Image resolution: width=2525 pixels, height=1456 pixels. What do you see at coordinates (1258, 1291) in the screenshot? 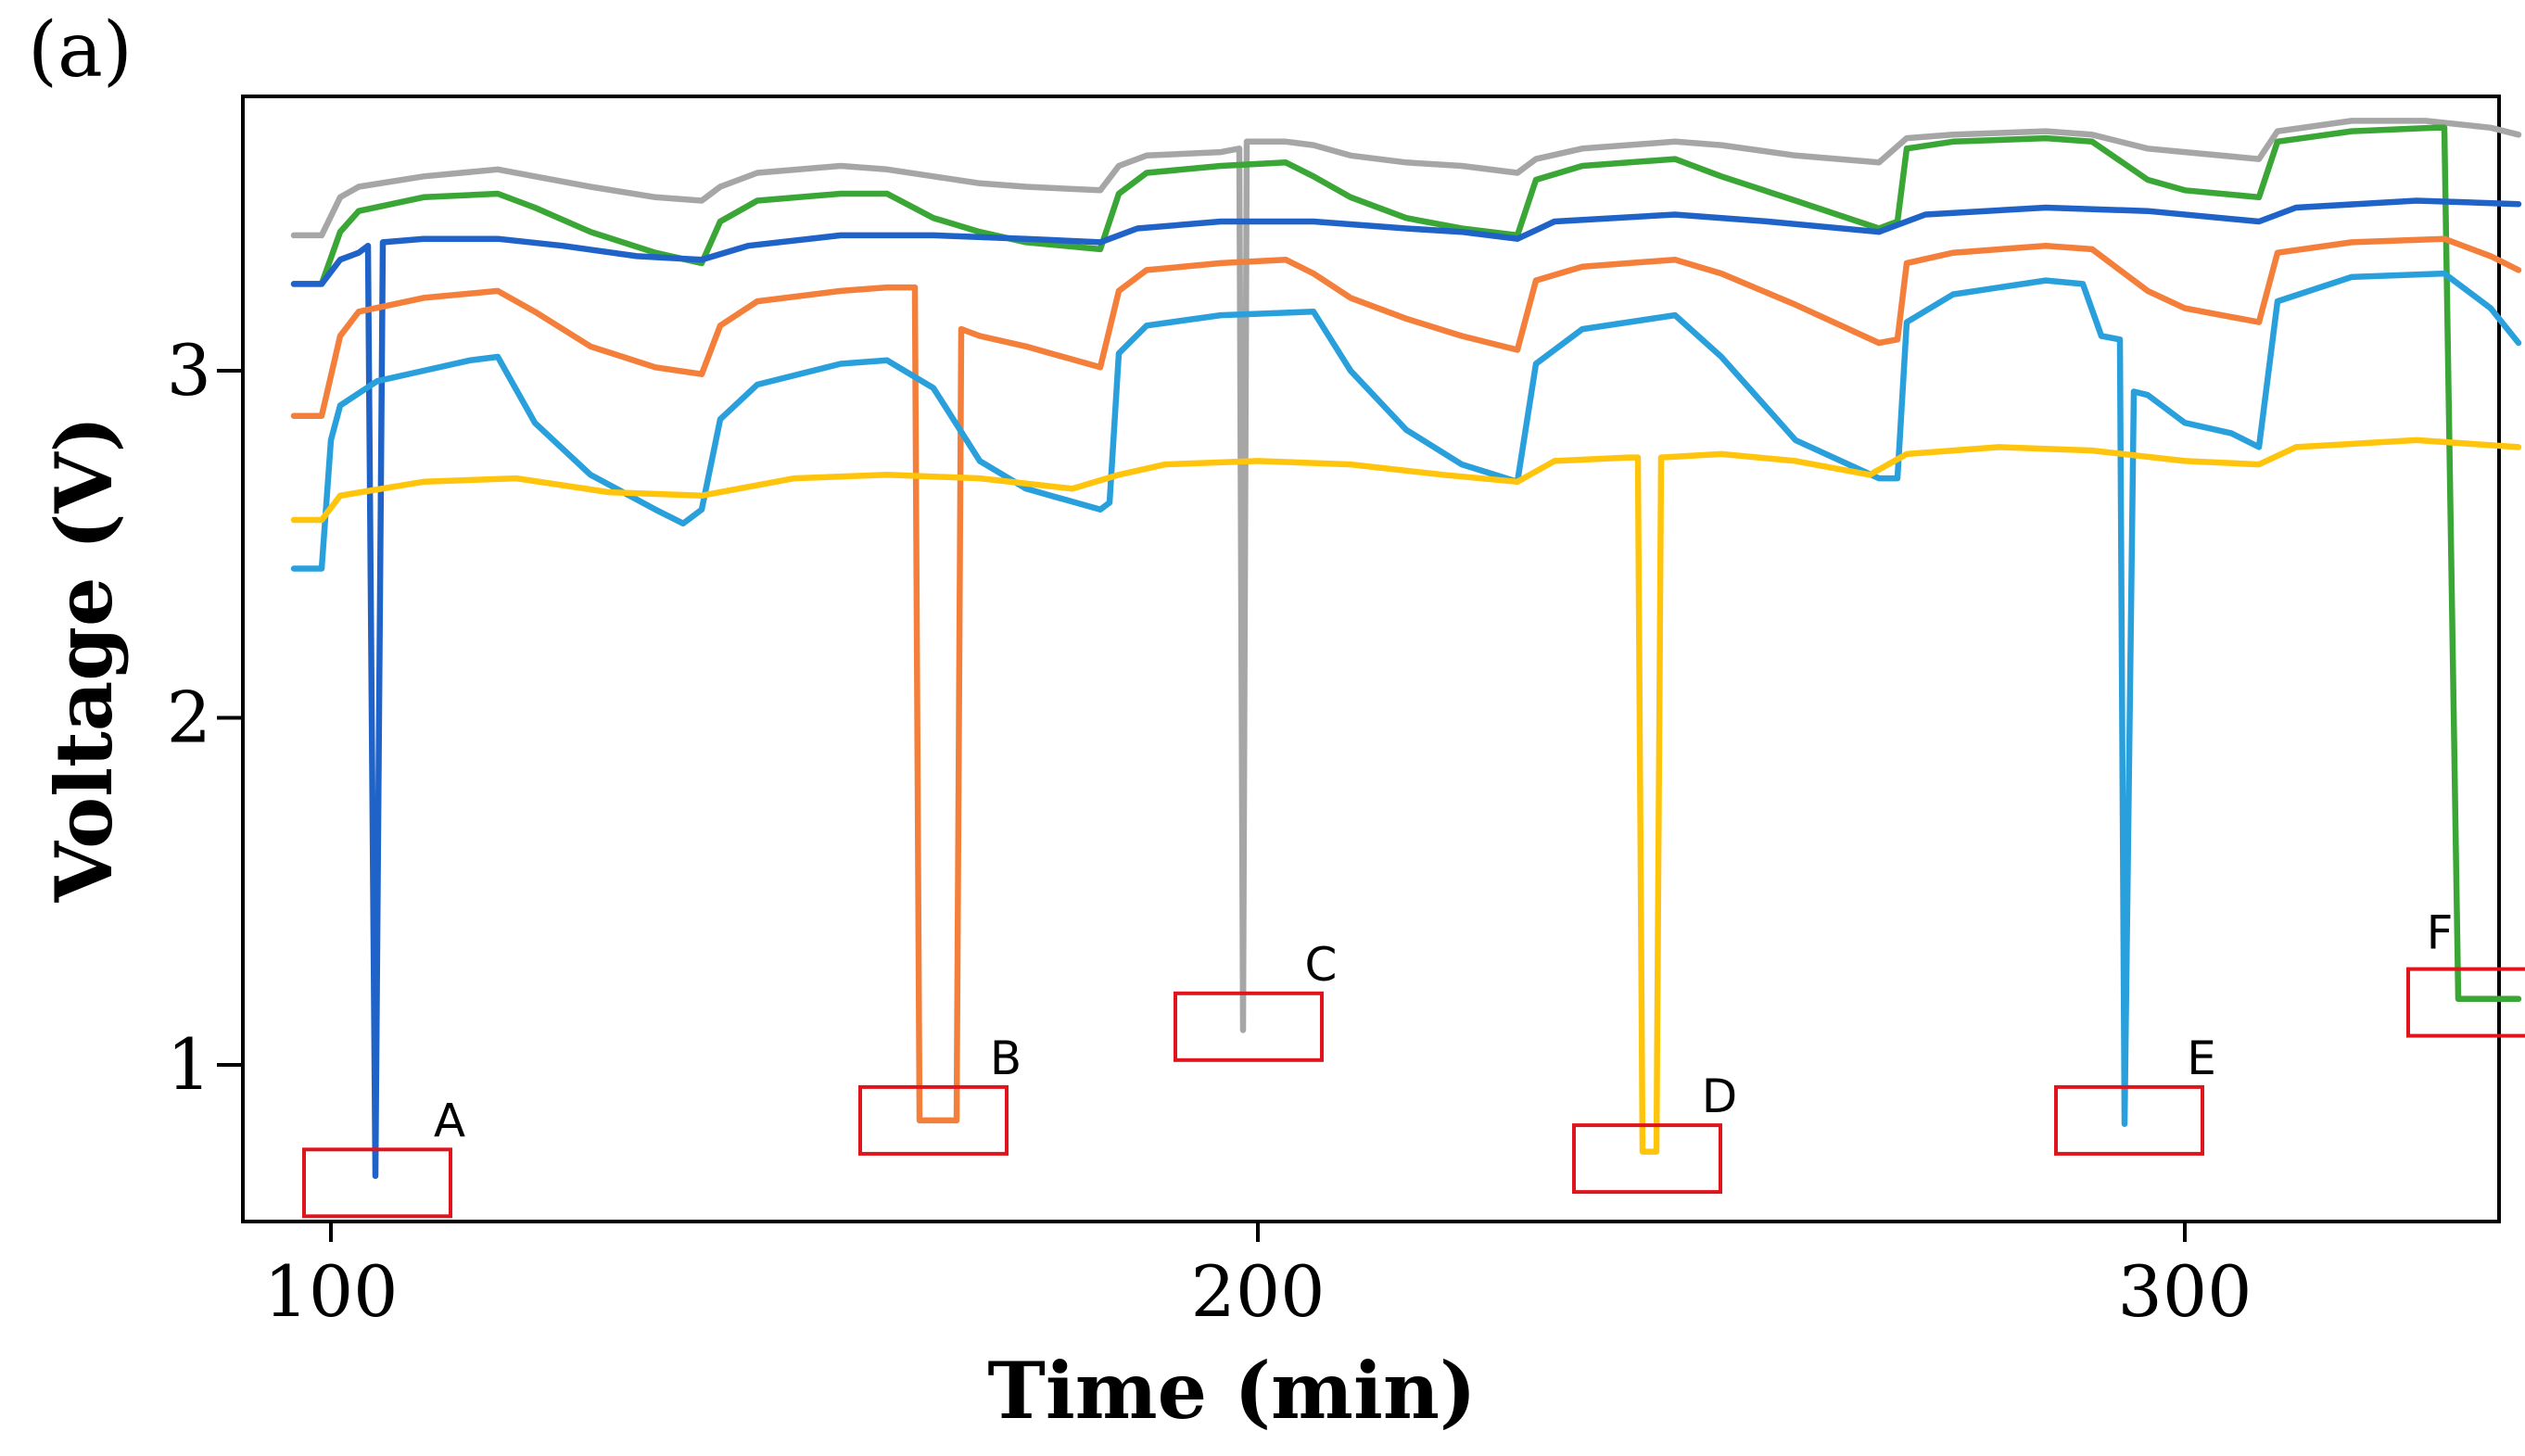
I see `x-tick-label: 200` at bounding box center [1258, 1291].